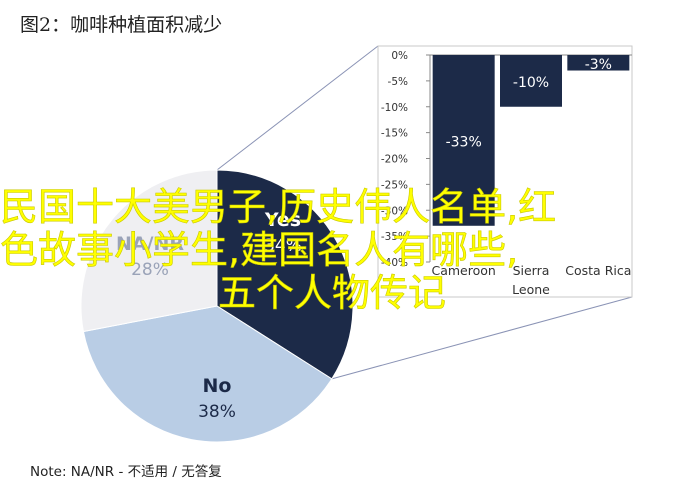  What do you see at coordinates (399, 56) in the screenshot?
I see `y-tick-label: 0%` at bounding box center [399, 56].